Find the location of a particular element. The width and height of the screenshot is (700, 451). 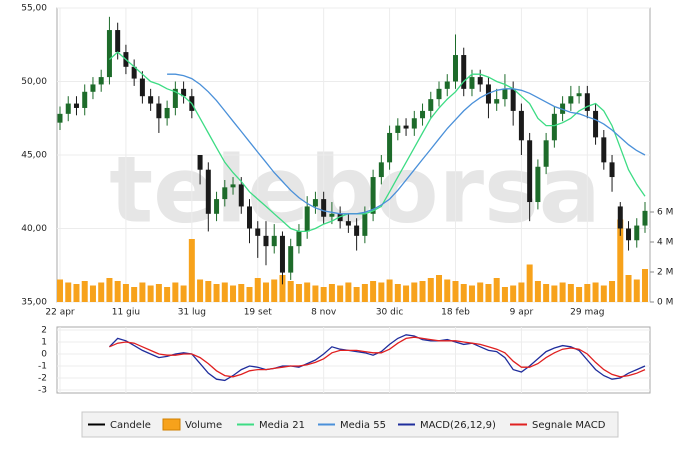

y-tick-label: -2 is located at coordinates (42, 379).